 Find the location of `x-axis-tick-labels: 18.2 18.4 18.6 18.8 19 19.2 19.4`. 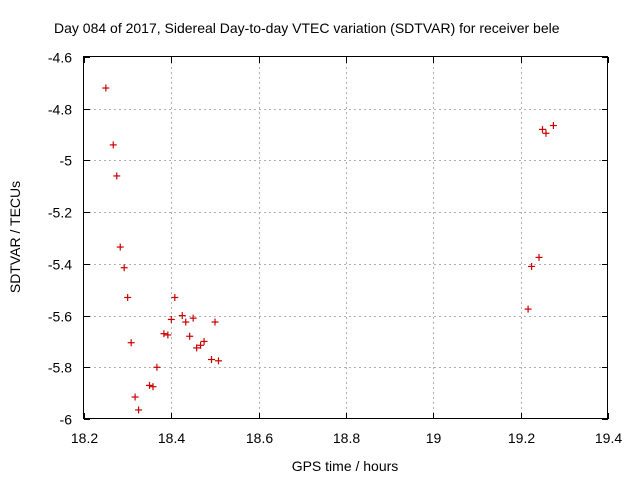

x-axis-tick-labels: 18.2 18.4 18.6 18.8 19 19.2 19.4 is located at coordinates (346, 438).